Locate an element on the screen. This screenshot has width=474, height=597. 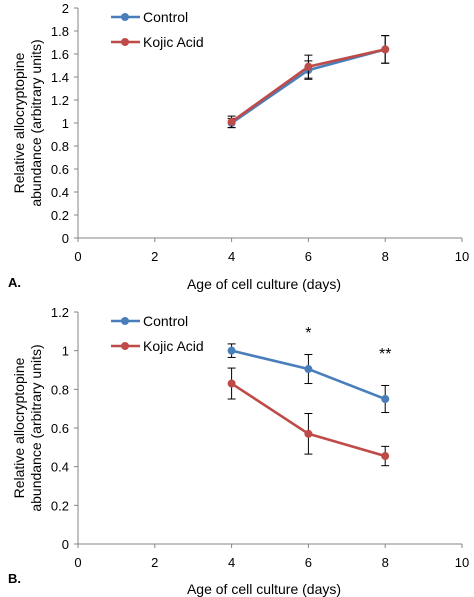
panel-label: B. is located at coordinates (14, 578).